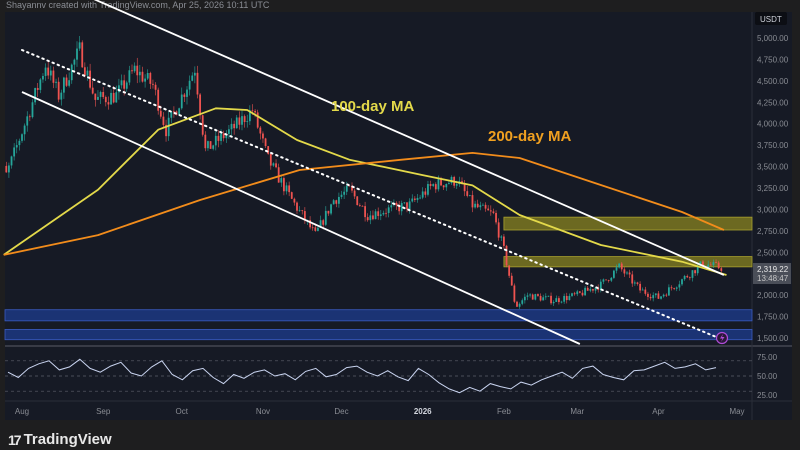  I want to click on price-tick-label: 3,000.00, so click(773, 209).